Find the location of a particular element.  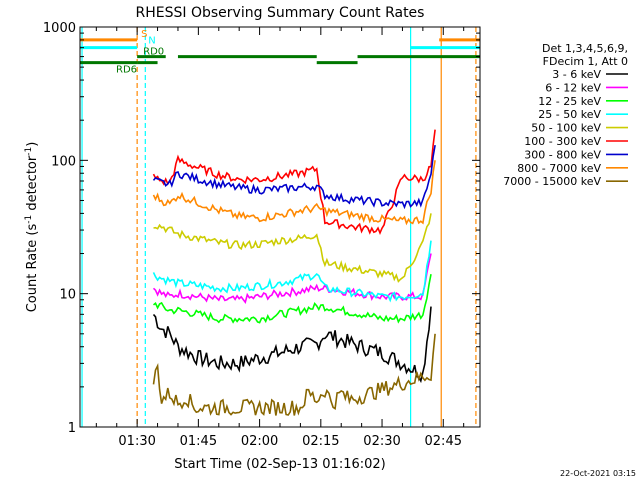

legend-label-0: 3 - 6 keV is located at coordinates (576, 74).